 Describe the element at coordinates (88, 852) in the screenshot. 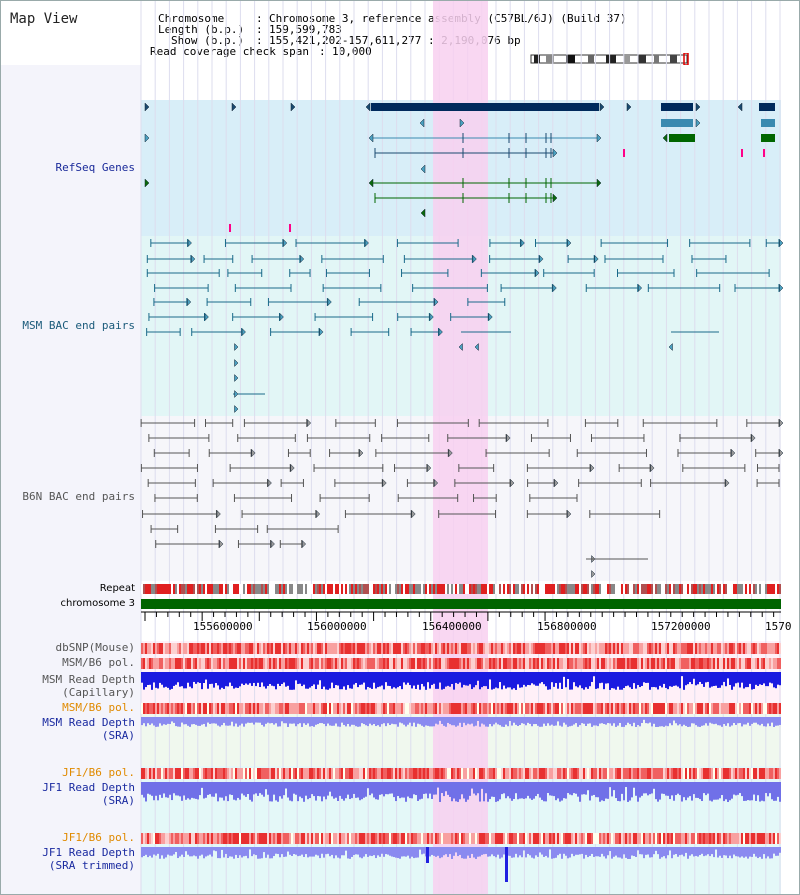

I see `jf1-read-depth-trim-label: JF1 Read Depth` at that location.